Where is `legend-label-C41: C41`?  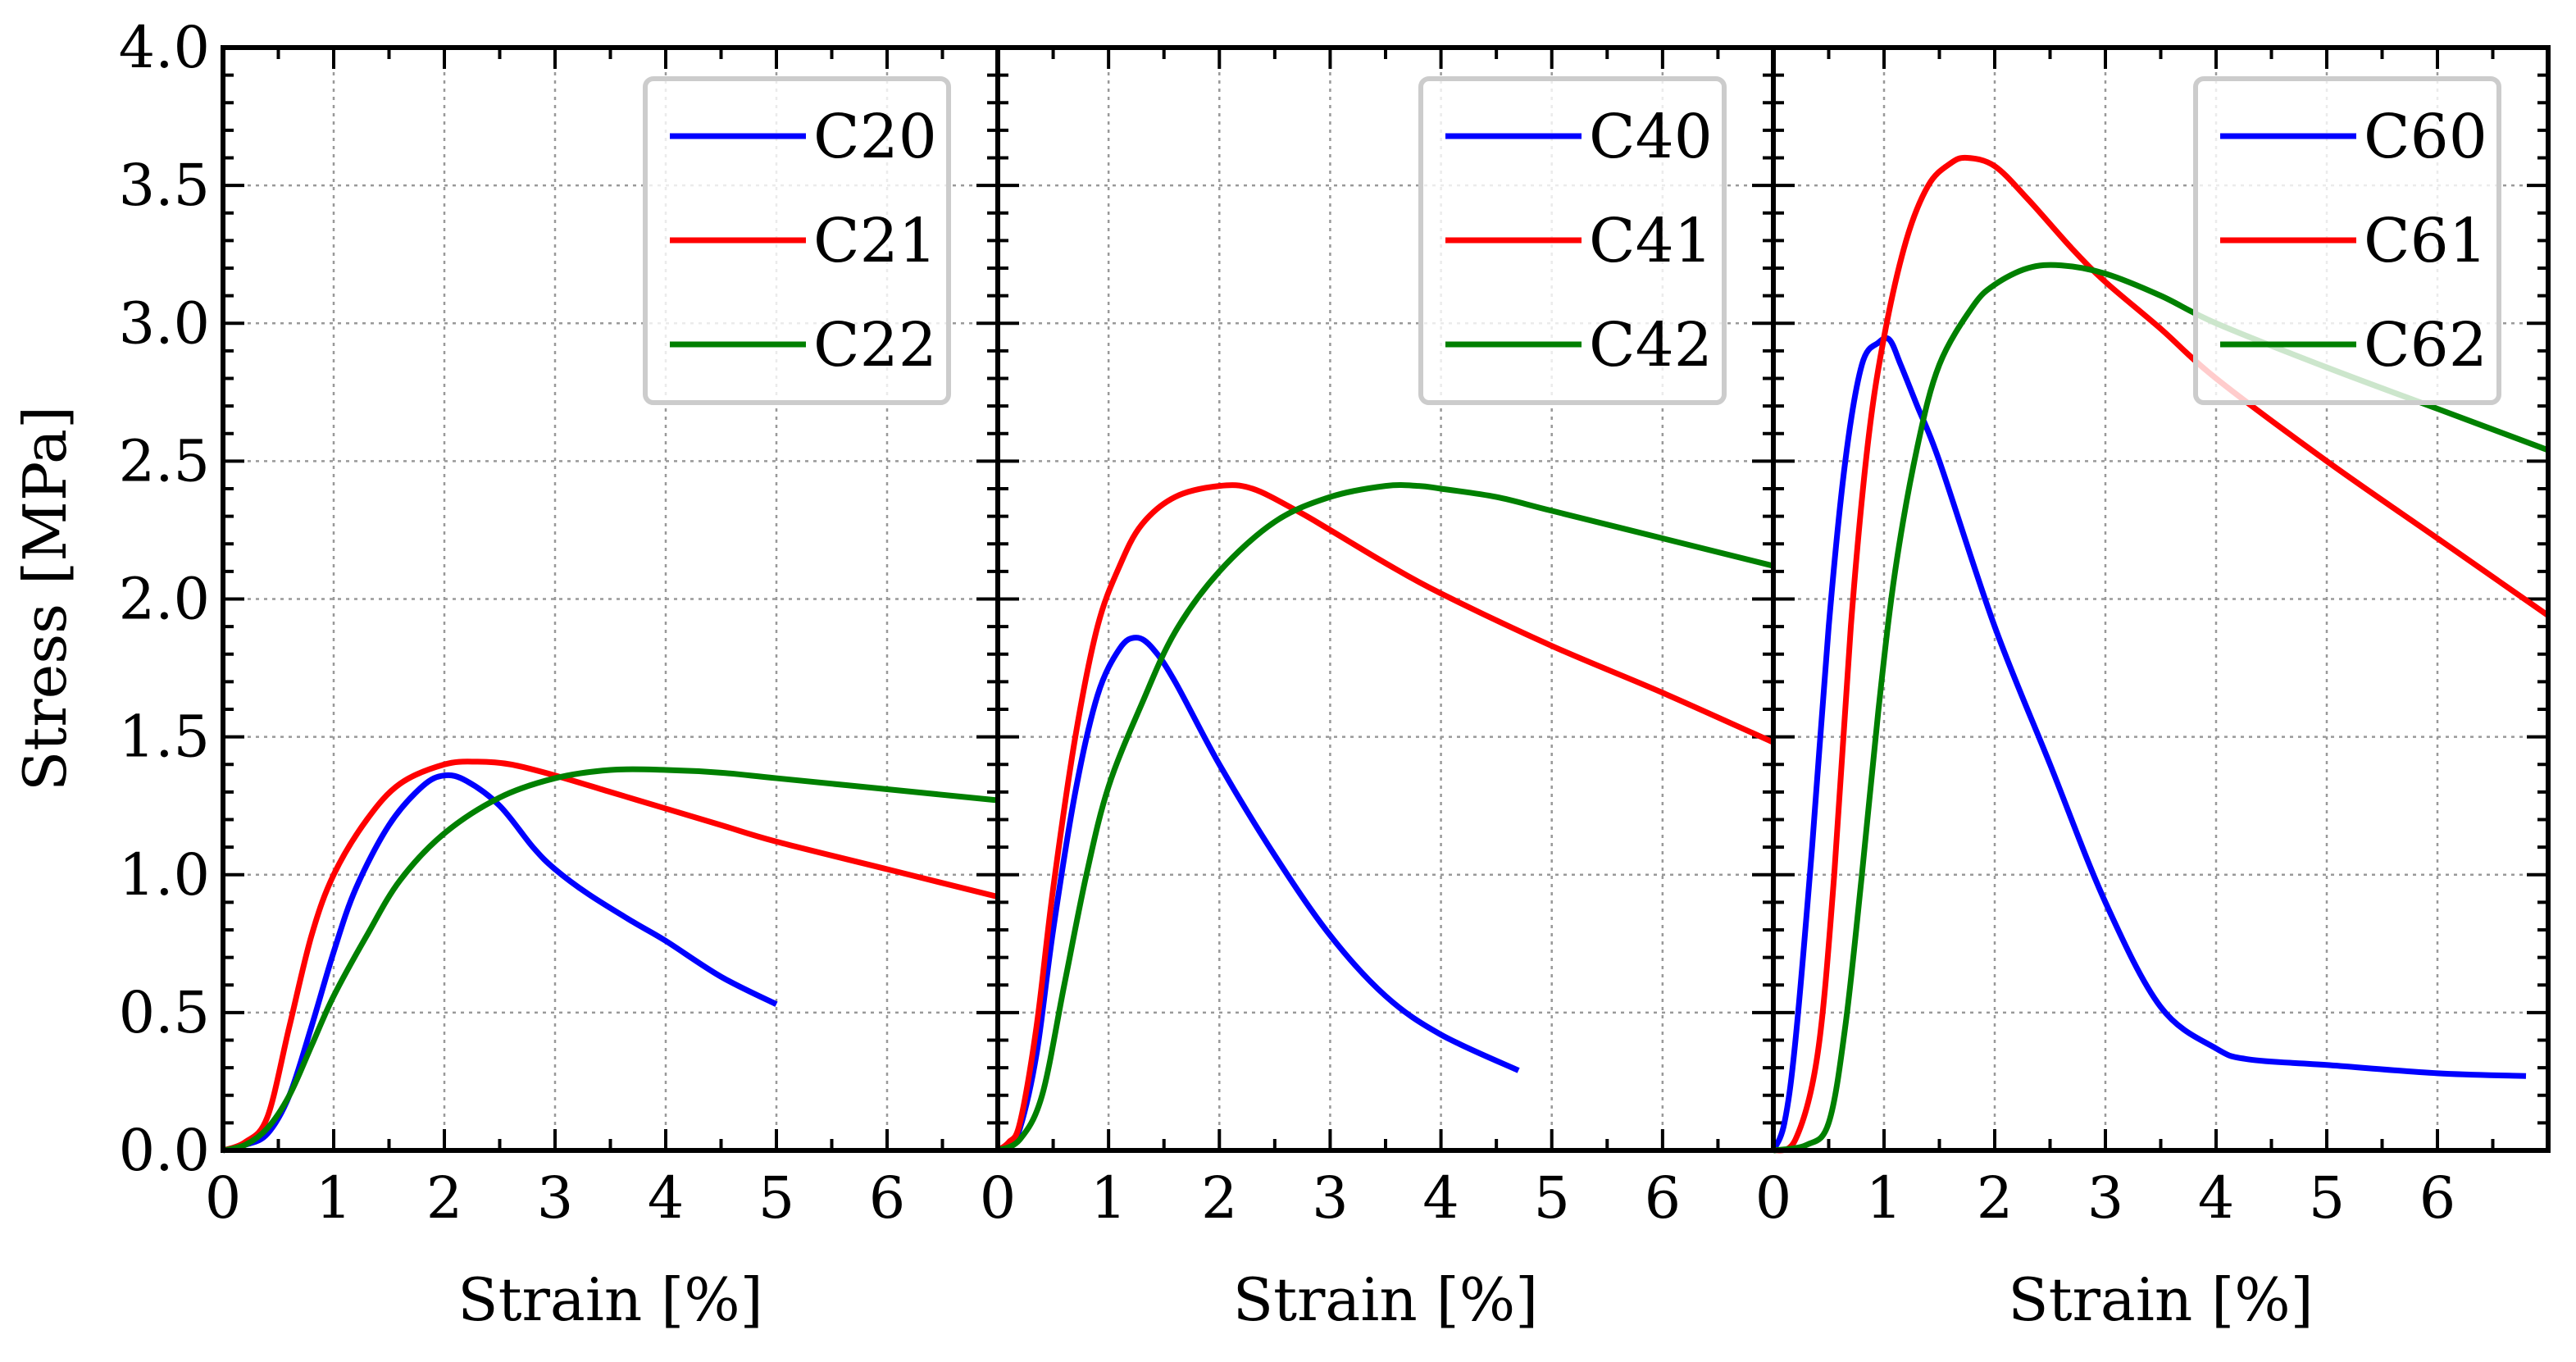
legend-label-C41: C41 is located at coordinates (1651, 241).